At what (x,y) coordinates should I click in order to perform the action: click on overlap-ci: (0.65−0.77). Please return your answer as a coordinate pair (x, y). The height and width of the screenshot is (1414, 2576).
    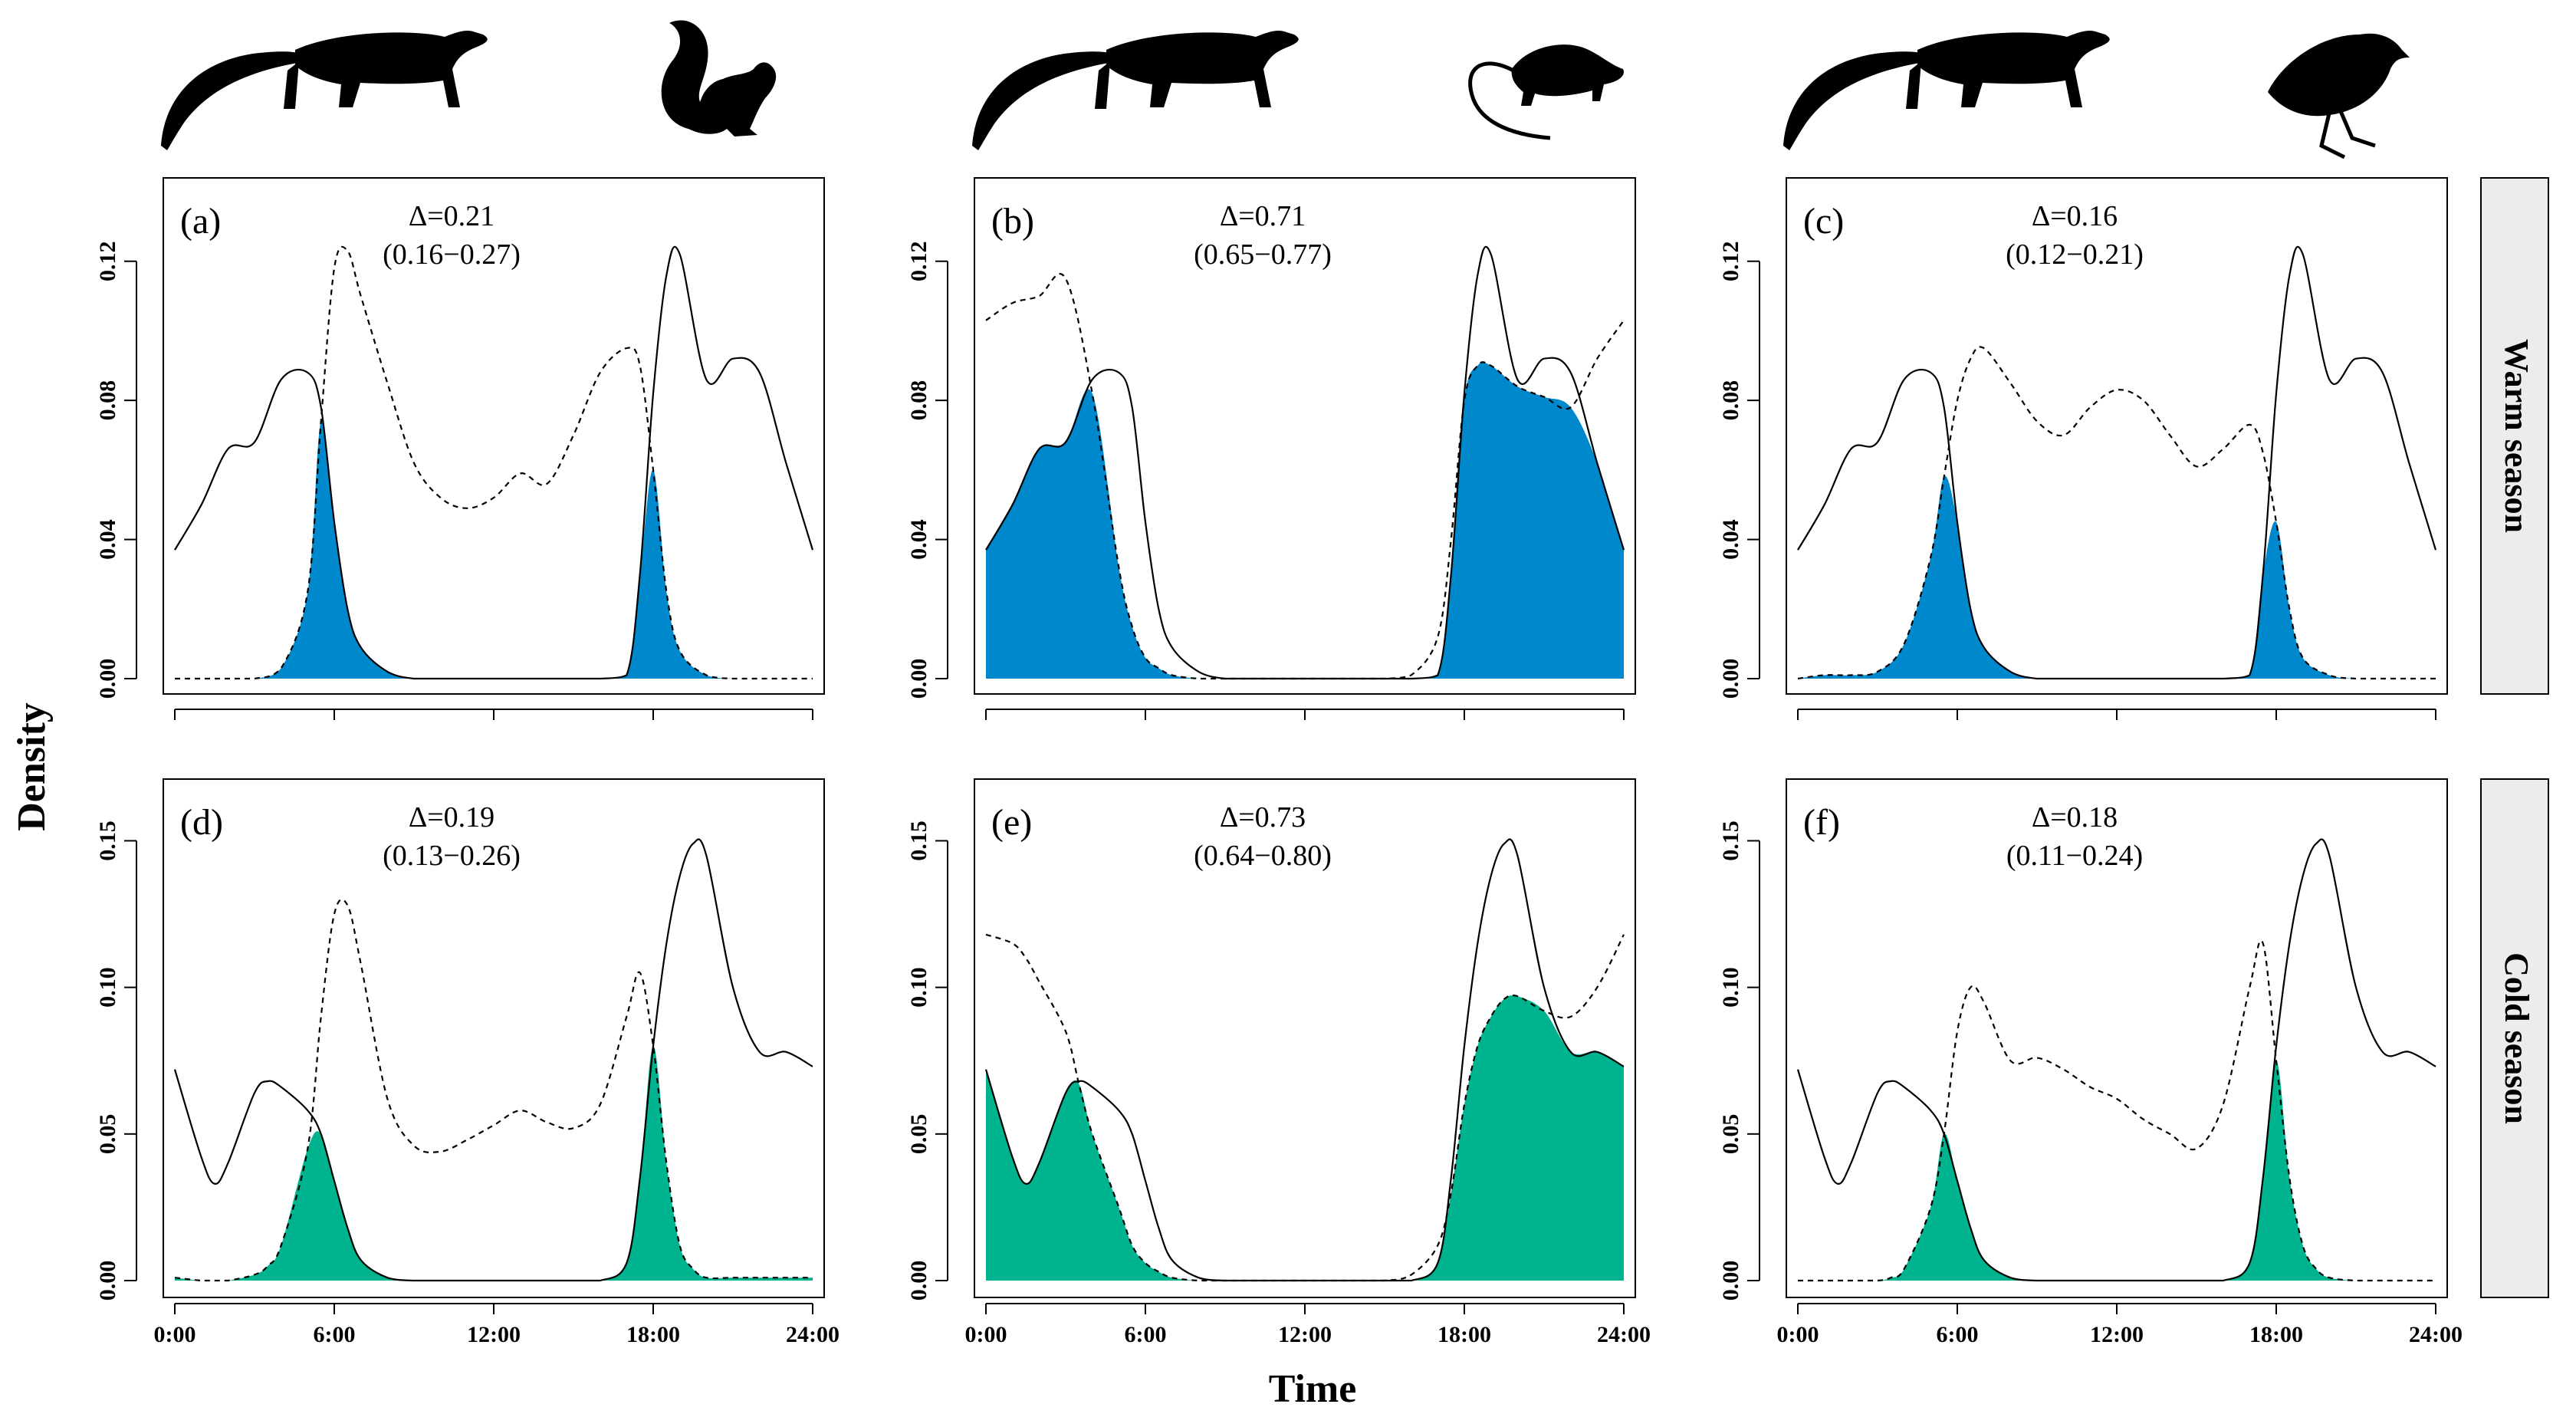
    Looking at the image, I should click on (1263, 255).